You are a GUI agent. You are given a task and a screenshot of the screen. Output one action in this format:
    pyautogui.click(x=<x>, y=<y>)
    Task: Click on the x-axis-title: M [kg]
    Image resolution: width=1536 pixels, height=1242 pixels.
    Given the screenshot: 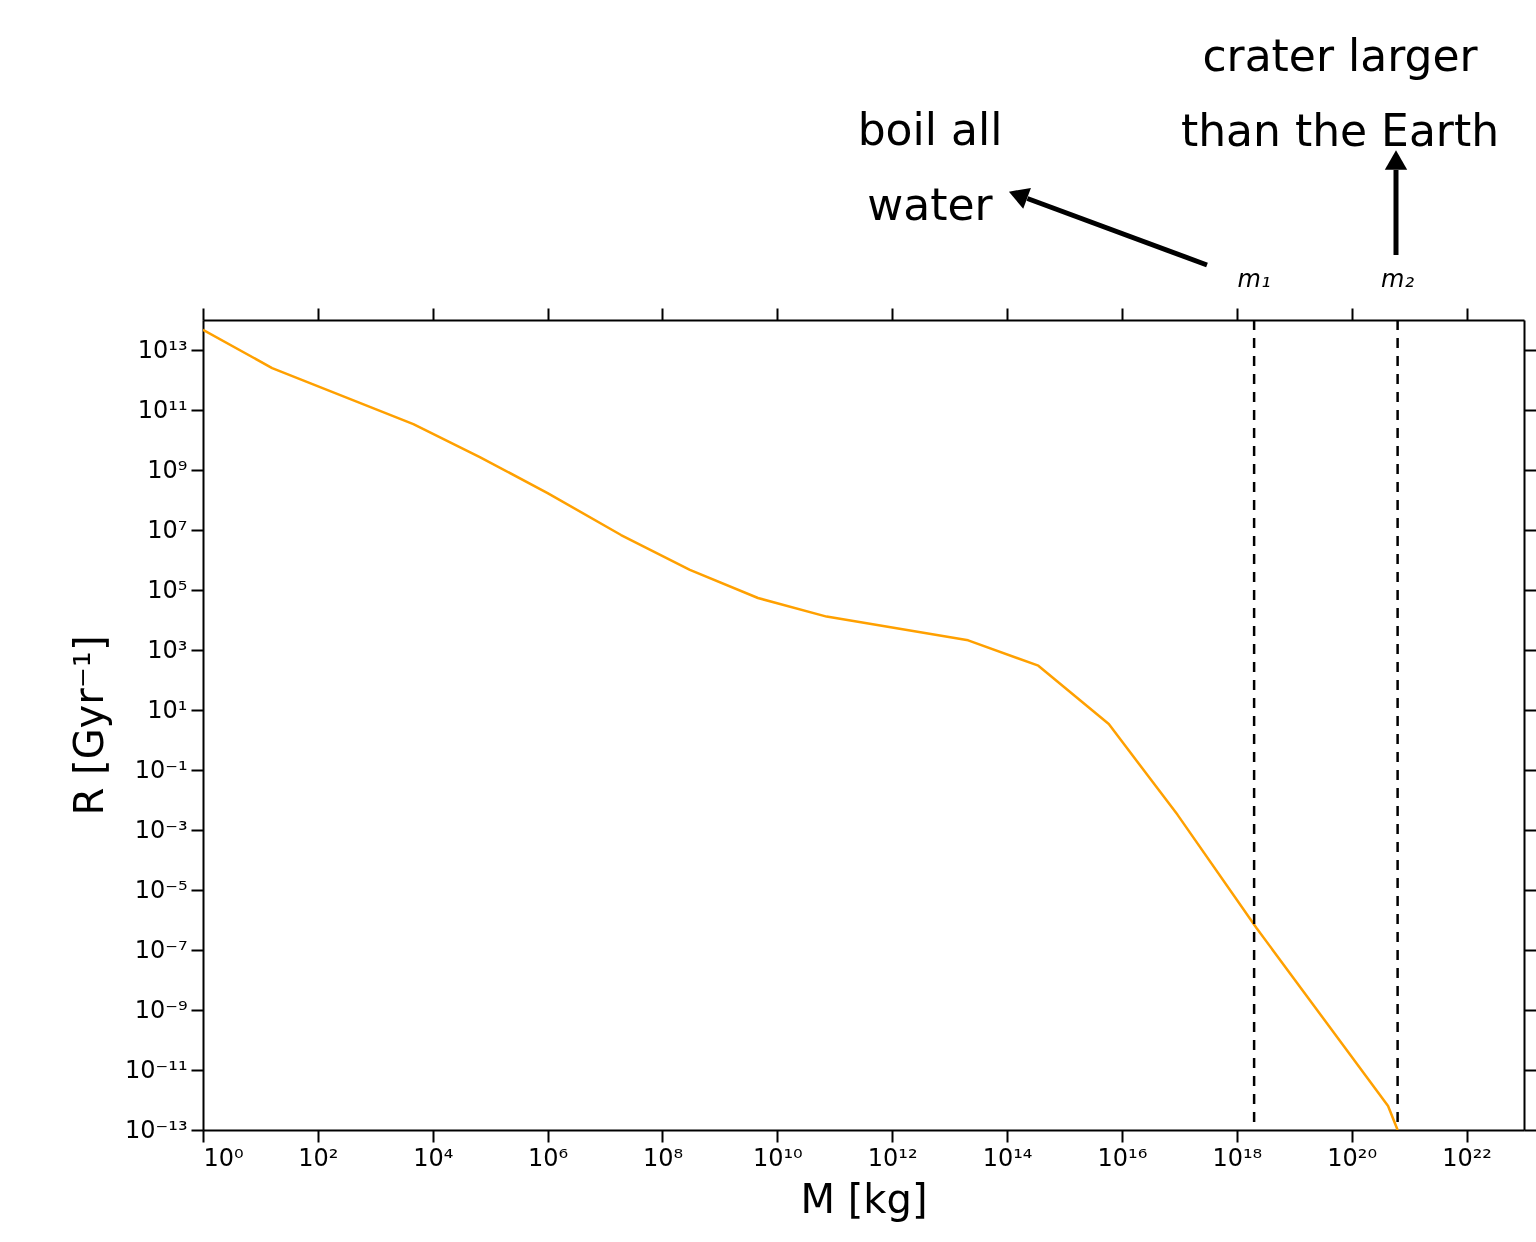 What is the action you would take?
    pyautogui.click(x=864, y=1198)
    